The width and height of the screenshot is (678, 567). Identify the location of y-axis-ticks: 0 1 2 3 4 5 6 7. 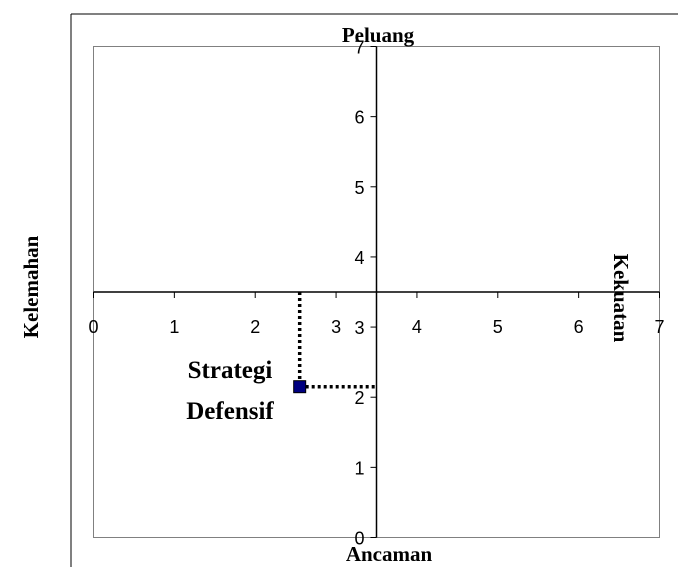
(365, 293).